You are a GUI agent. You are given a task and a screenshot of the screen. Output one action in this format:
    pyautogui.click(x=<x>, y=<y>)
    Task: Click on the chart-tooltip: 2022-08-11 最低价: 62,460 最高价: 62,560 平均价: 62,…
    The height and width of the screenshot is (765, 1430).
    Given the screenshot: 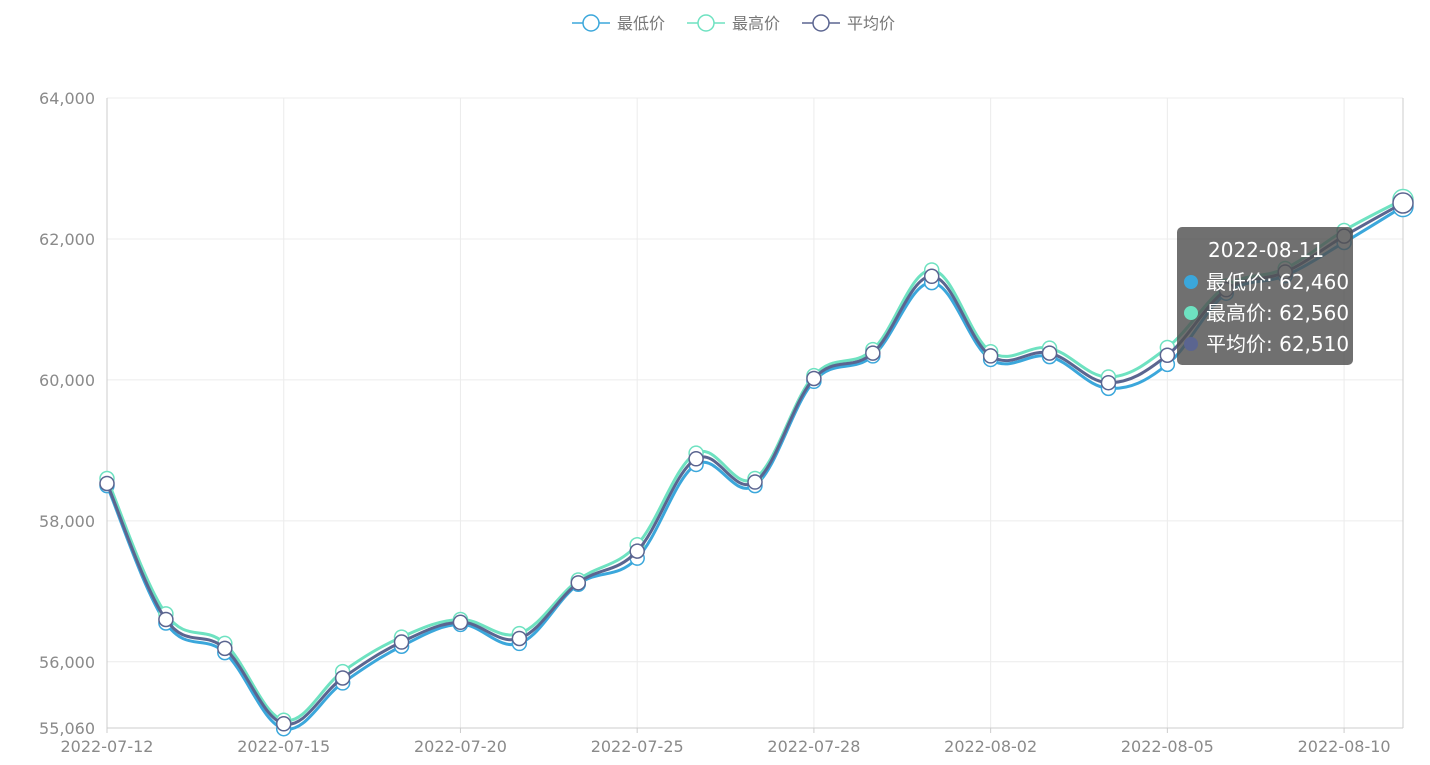 What is the action you would take?
    pyautogui.click(x=1265, y=296)
    